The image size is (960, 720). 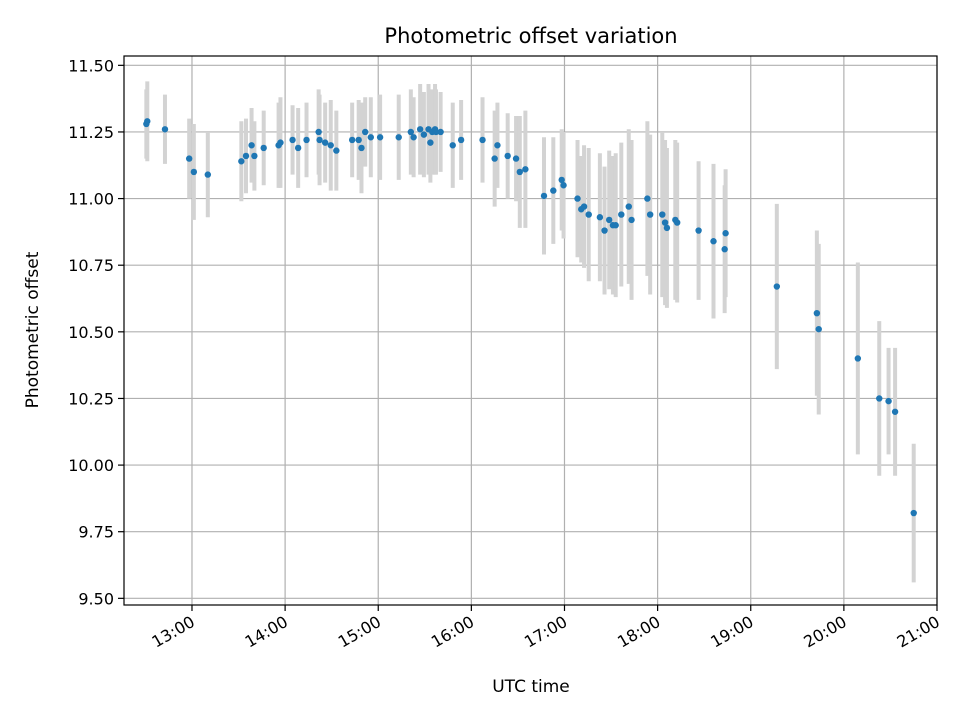 I want to click on y-tick-label: 10.25, so click(x=91, y=398).